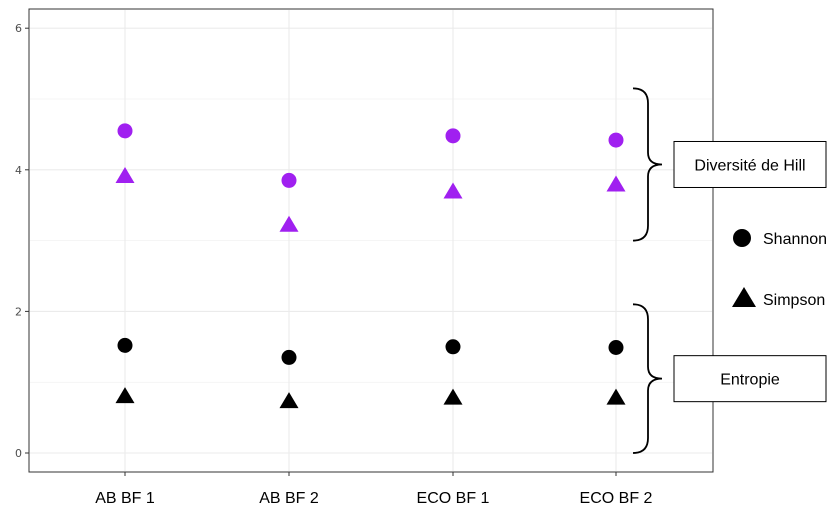  What do you see at coordinates (125, 498) in the screenshot?
I see `x-tick-label: AB BF 1` at bounding box center [125, 498].